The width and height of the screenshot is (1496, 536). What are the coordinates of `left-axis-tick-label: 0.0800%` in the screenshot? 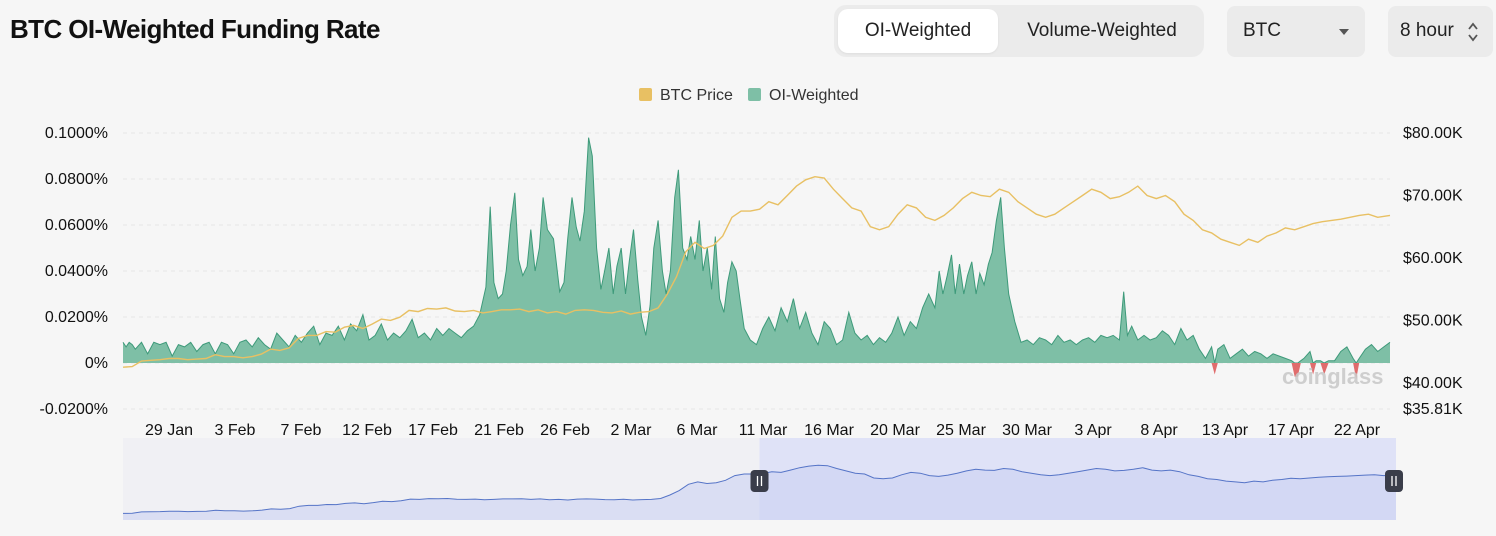 It's located at (76, 179).